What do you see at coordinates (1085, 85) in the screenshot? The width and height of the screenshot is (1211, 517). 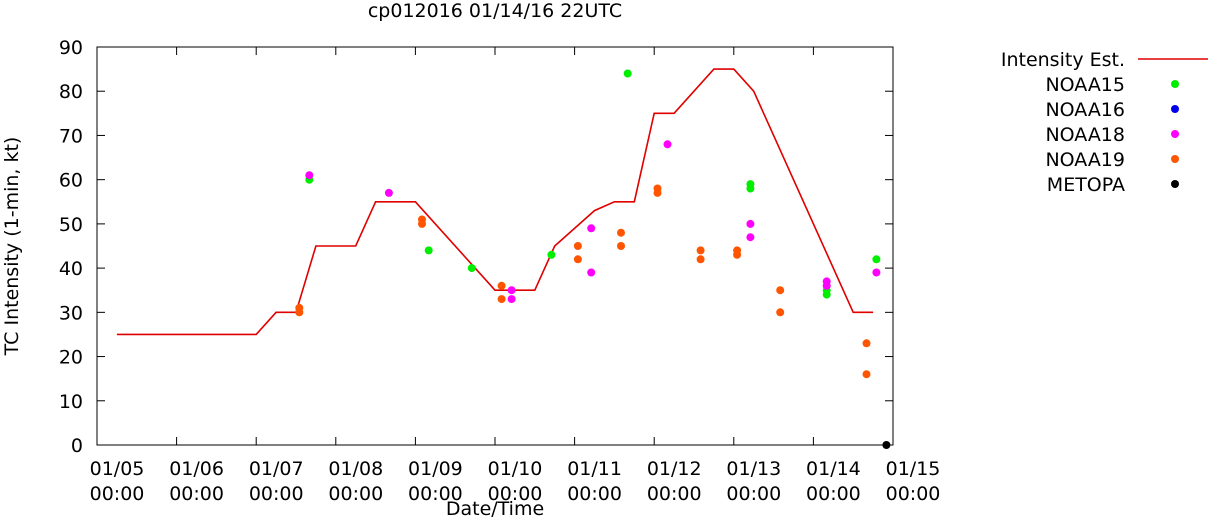 I see `legend-label-noaa15: NOAA15` at bounding box center [1085, 85].